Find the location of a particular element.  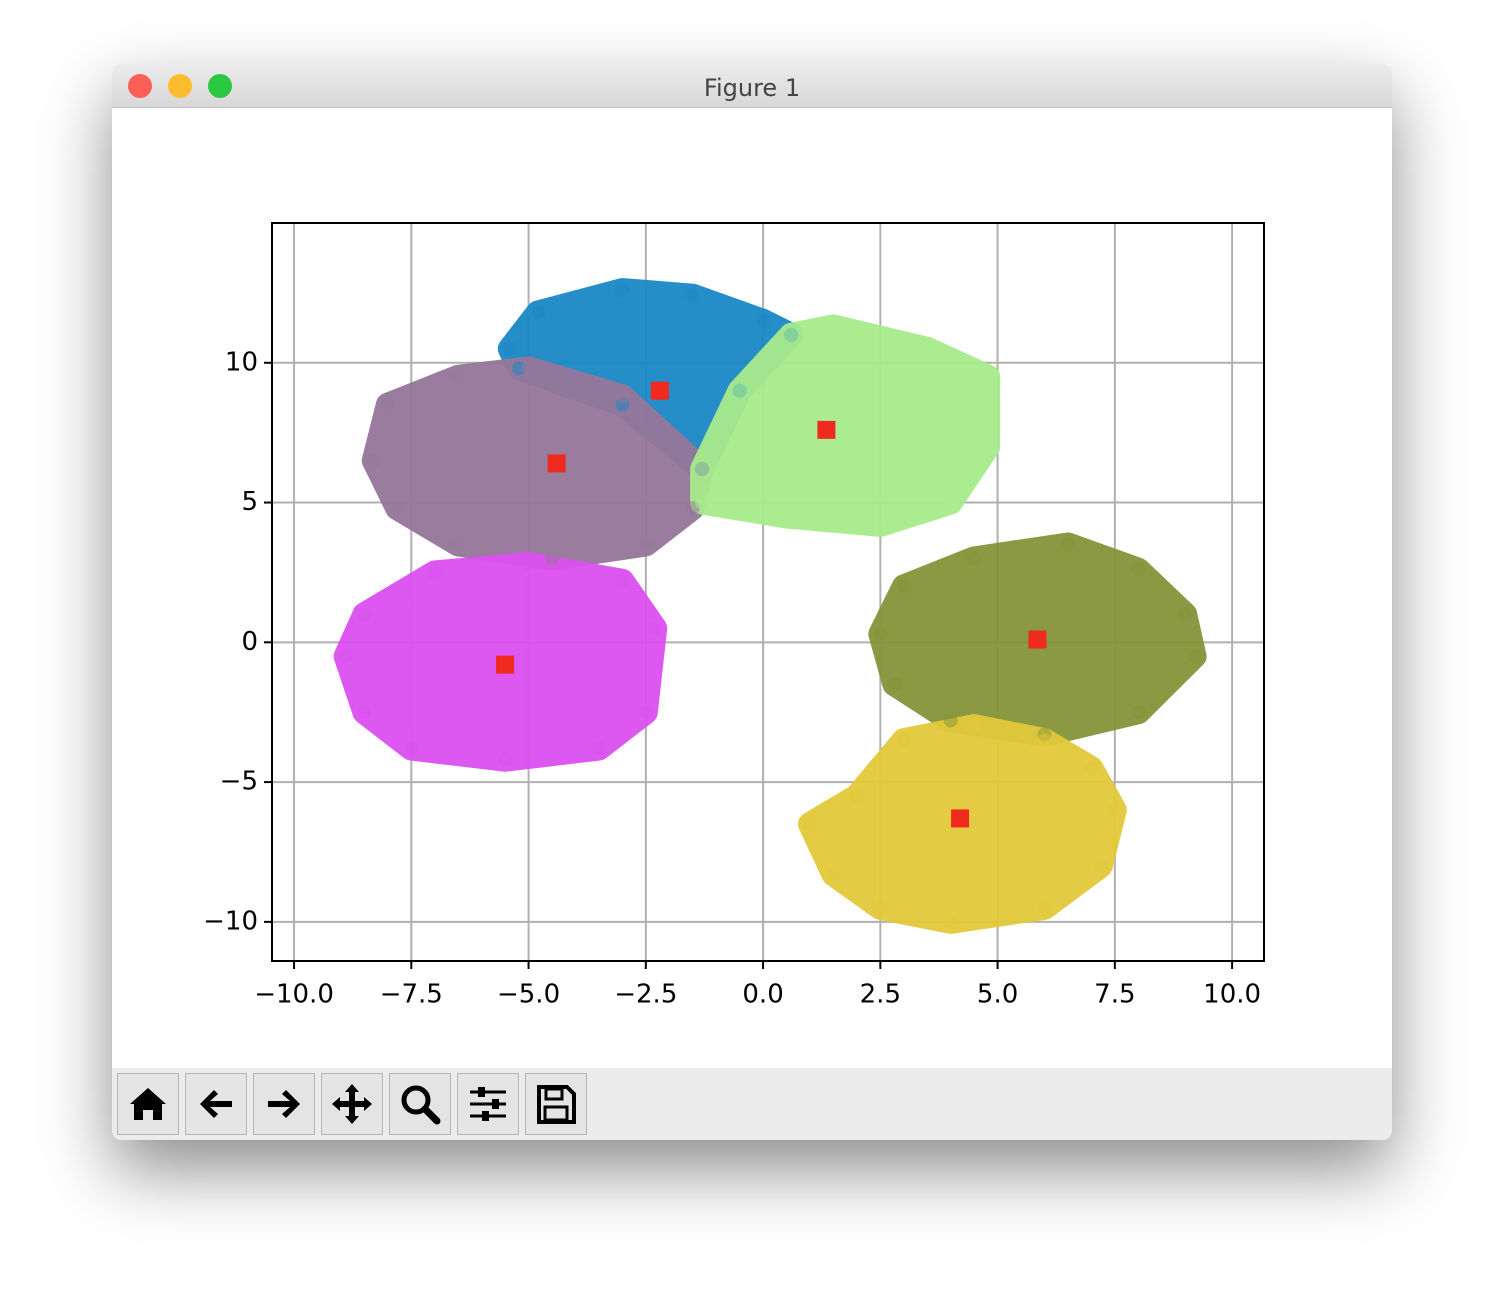

pan-button is located at coordinates (352, 1104).